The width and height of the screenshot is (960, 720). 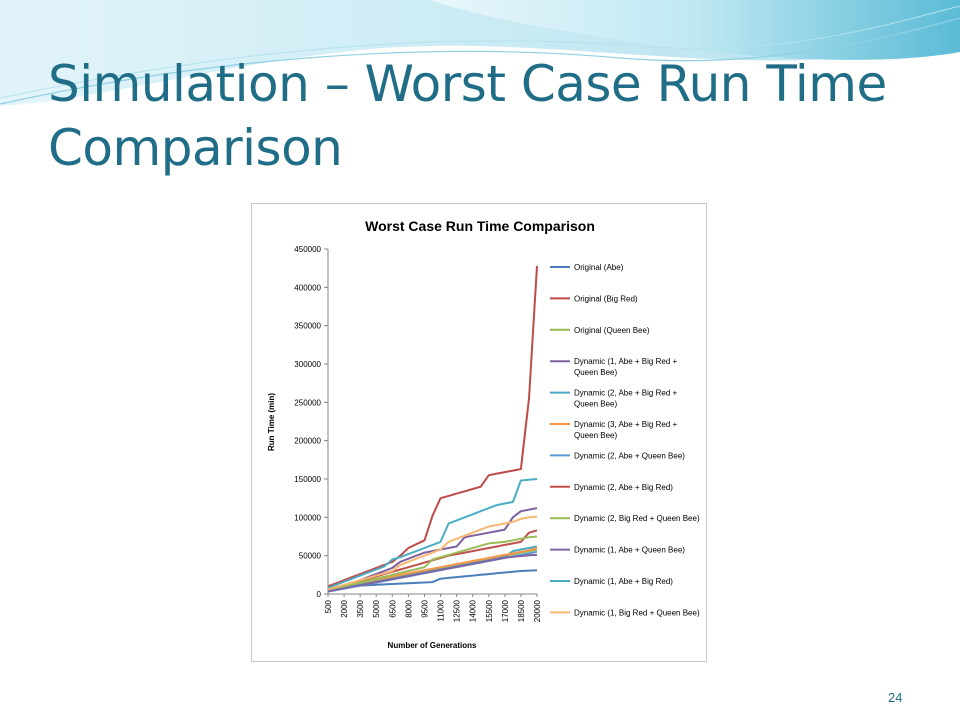 What do you see at coordinates (489, 610) in the screenshot?
I see `x-tick-label: 15500` at bounding box center [489, 610].